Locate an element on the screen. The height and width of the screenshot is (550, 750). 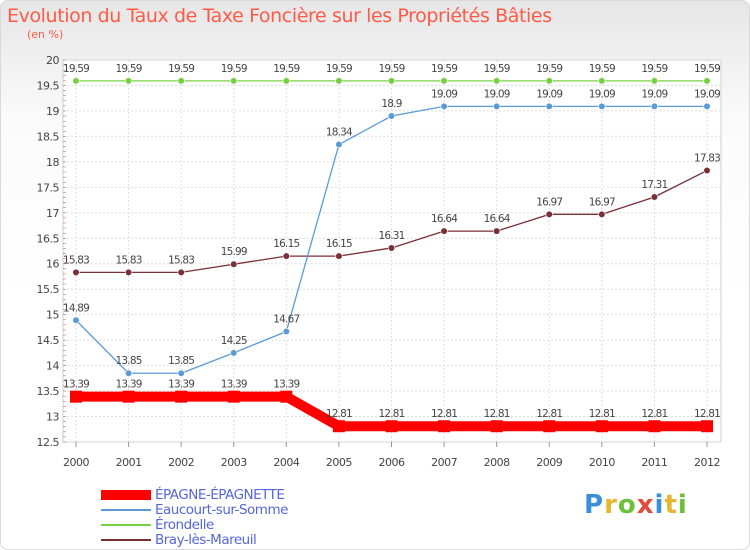
y-tick-label: 18.5 is located at coordinates (48, 136).